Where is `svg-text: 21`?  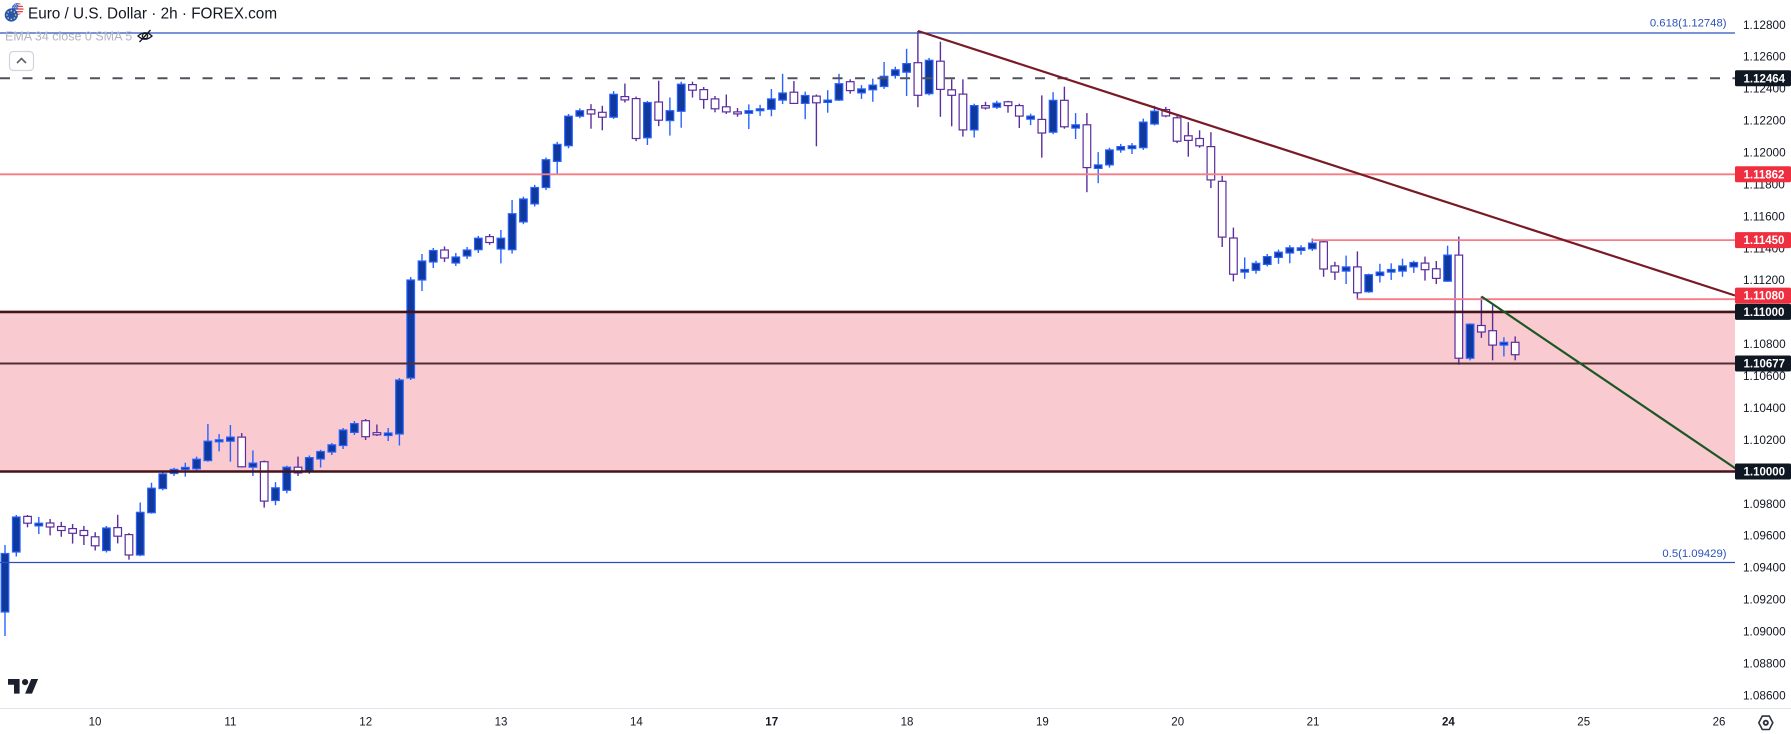 svg-text: 21 is located at coordinates (1313, 723).